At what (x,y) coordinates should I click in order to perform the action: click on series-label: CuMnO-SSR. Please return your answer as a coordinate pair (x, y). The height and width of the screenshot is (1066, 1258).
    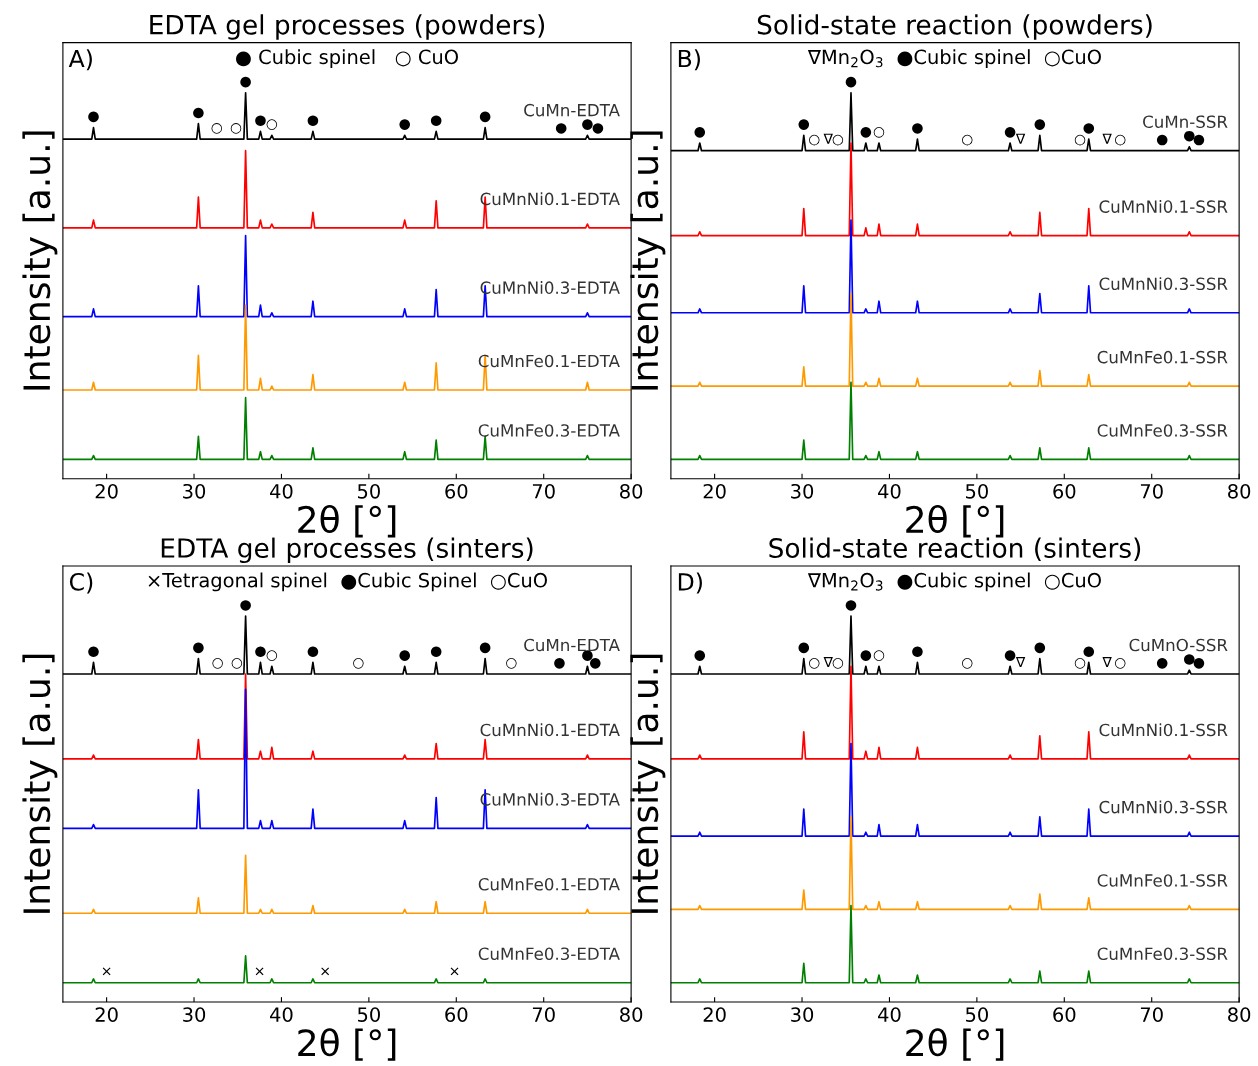
    Looking at the image, I should click on (1178, 645).